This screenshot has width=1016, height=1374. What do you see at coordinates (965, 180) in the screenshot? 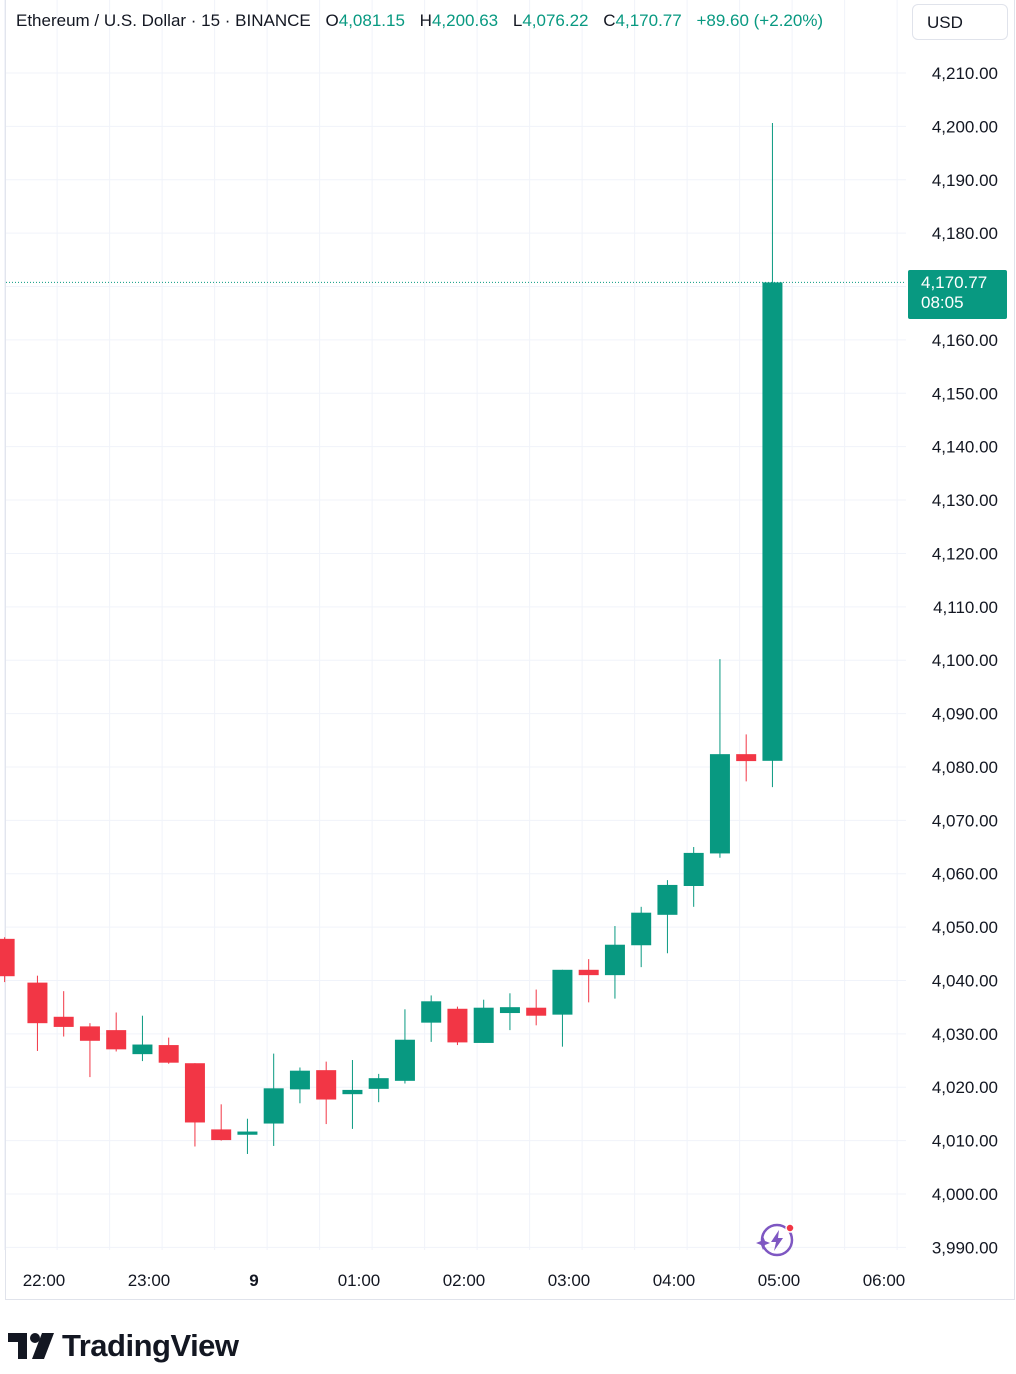
I see `y-tick-label: 4,190.00` at bounding box center [965, 180].